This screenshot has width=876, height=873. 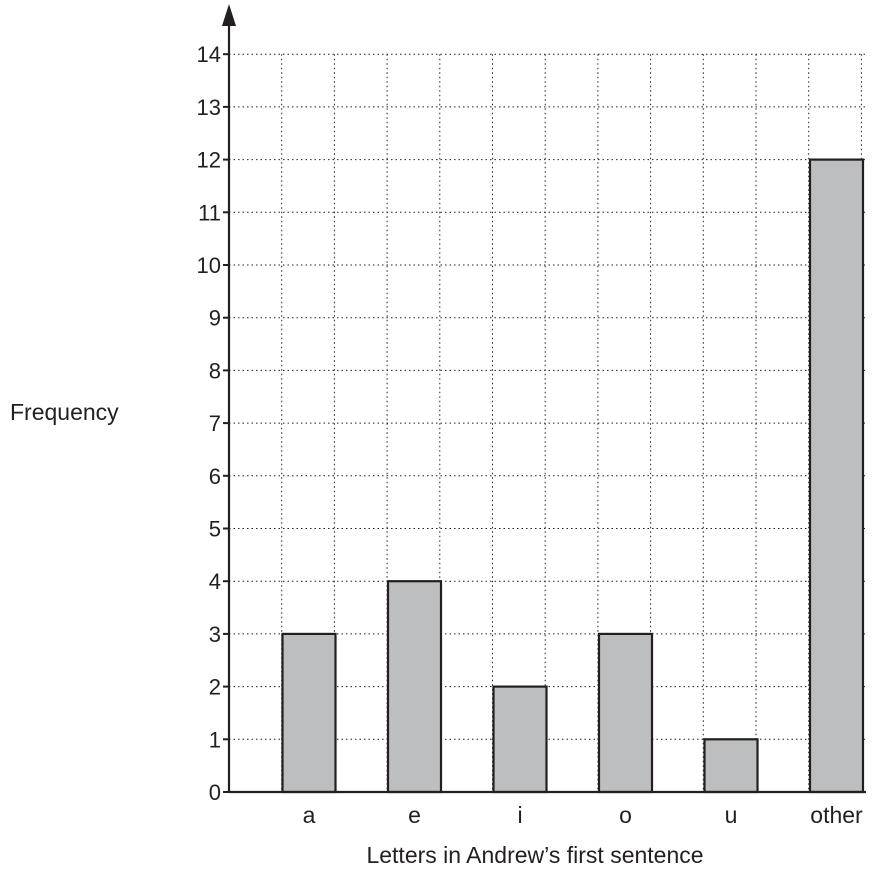 What do you see at coordinates (64, 412) in the screenshot?
I see `y-axis-title: Frequency` at bounding box center [64, 412].